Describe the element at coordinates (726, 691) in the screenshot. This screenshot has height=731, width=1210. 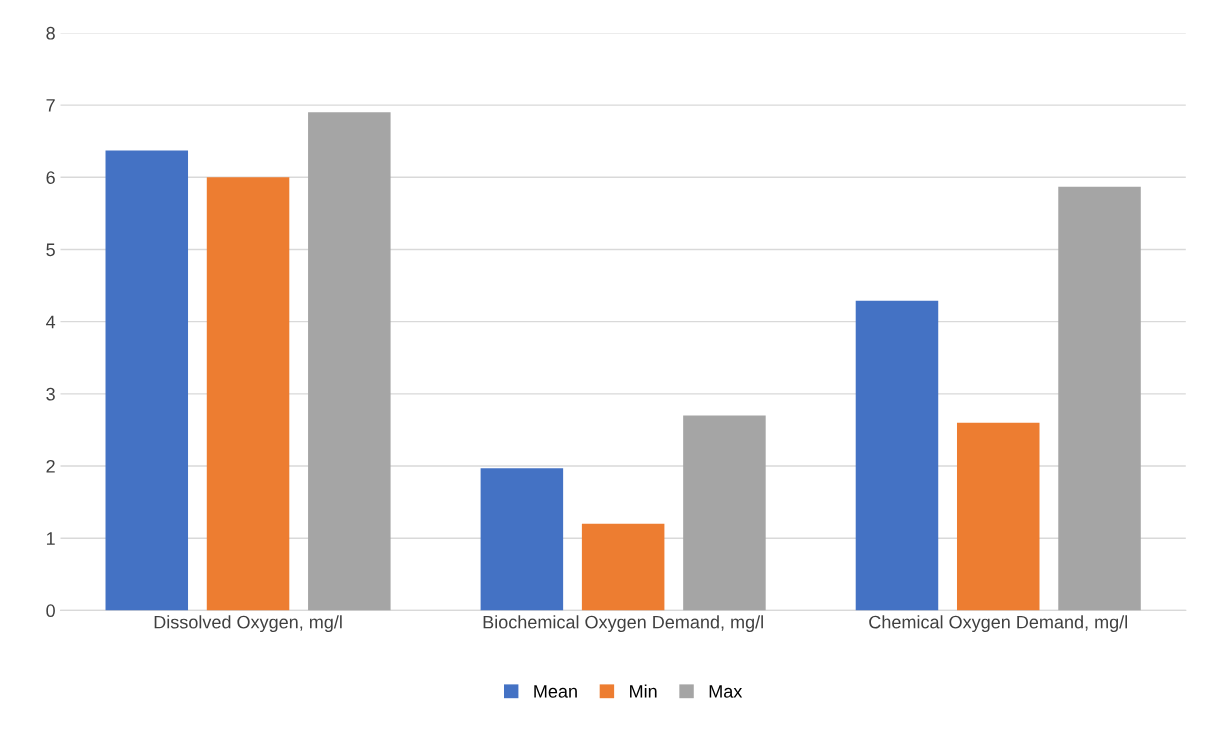
I see `legend-label: Max` at that location.